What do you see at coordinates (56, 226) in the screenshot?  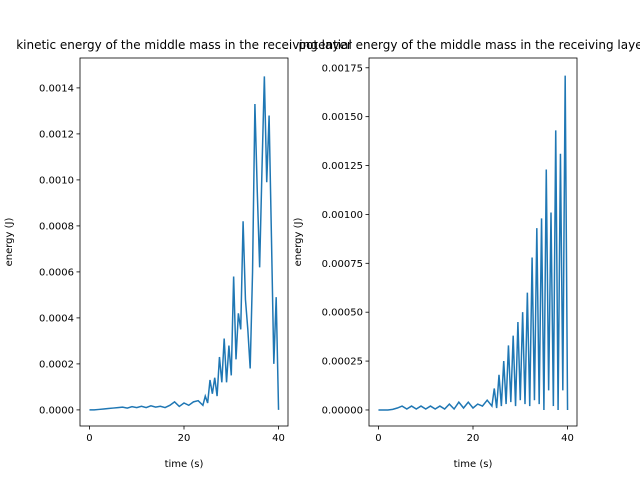 I see `y-tick-label: 0.0008` at bounding box center [56, 226].